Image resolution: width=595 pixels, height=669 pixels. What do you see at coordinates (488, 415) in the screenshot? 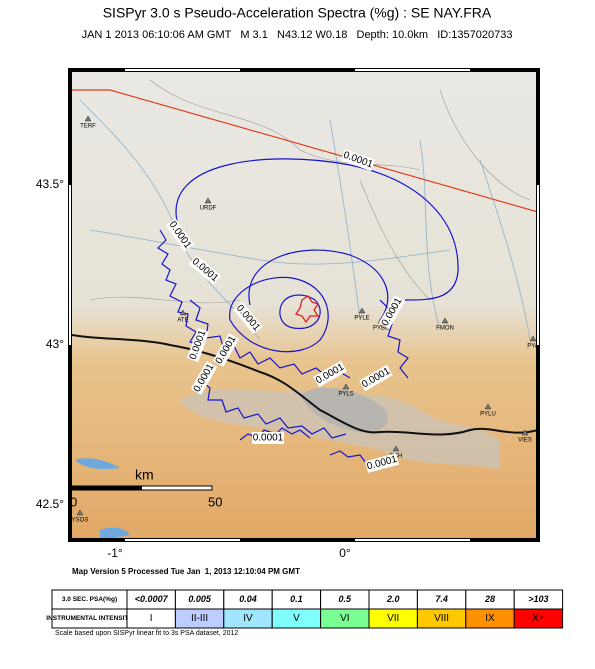
I see `station-label: PYLU` at bounding box center [488, 415].